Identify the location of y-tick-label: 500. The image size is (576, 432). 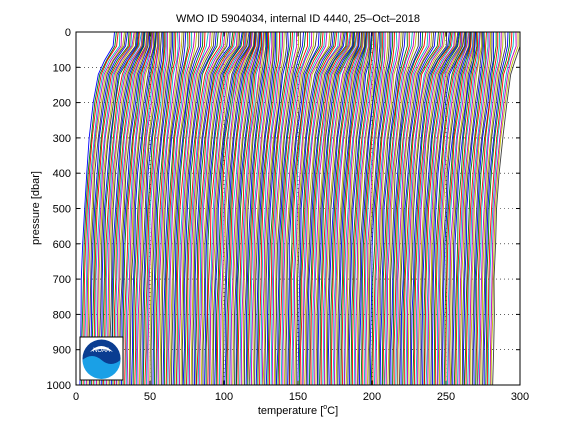
(62, 210).